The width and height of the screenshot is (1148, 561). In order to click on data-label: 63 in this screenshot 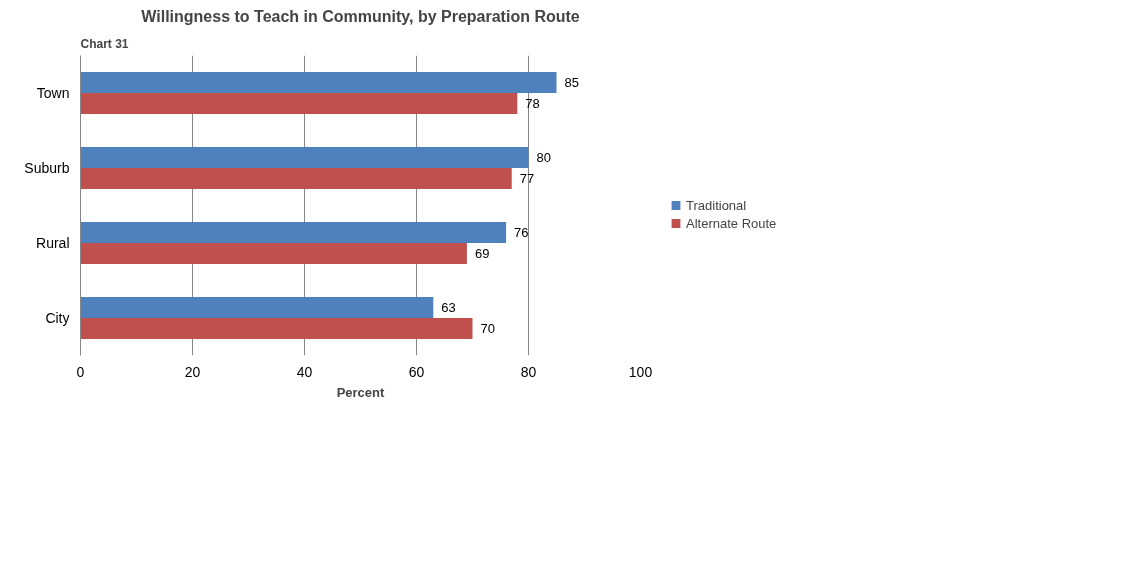, I will do `click(448, 307)`.